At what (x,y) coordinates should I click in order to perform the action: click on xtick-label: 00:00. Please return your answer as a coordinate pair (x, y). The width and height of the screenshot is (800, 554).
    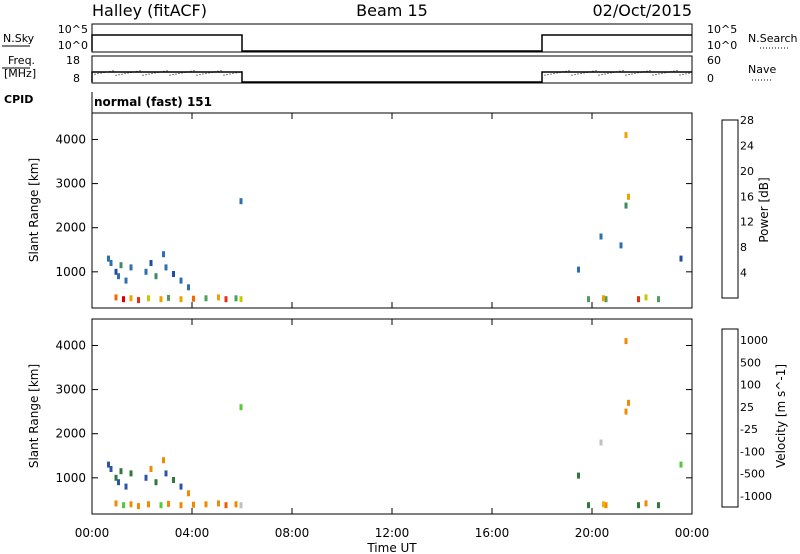
    Looking at the image, I should click on (92, 533).